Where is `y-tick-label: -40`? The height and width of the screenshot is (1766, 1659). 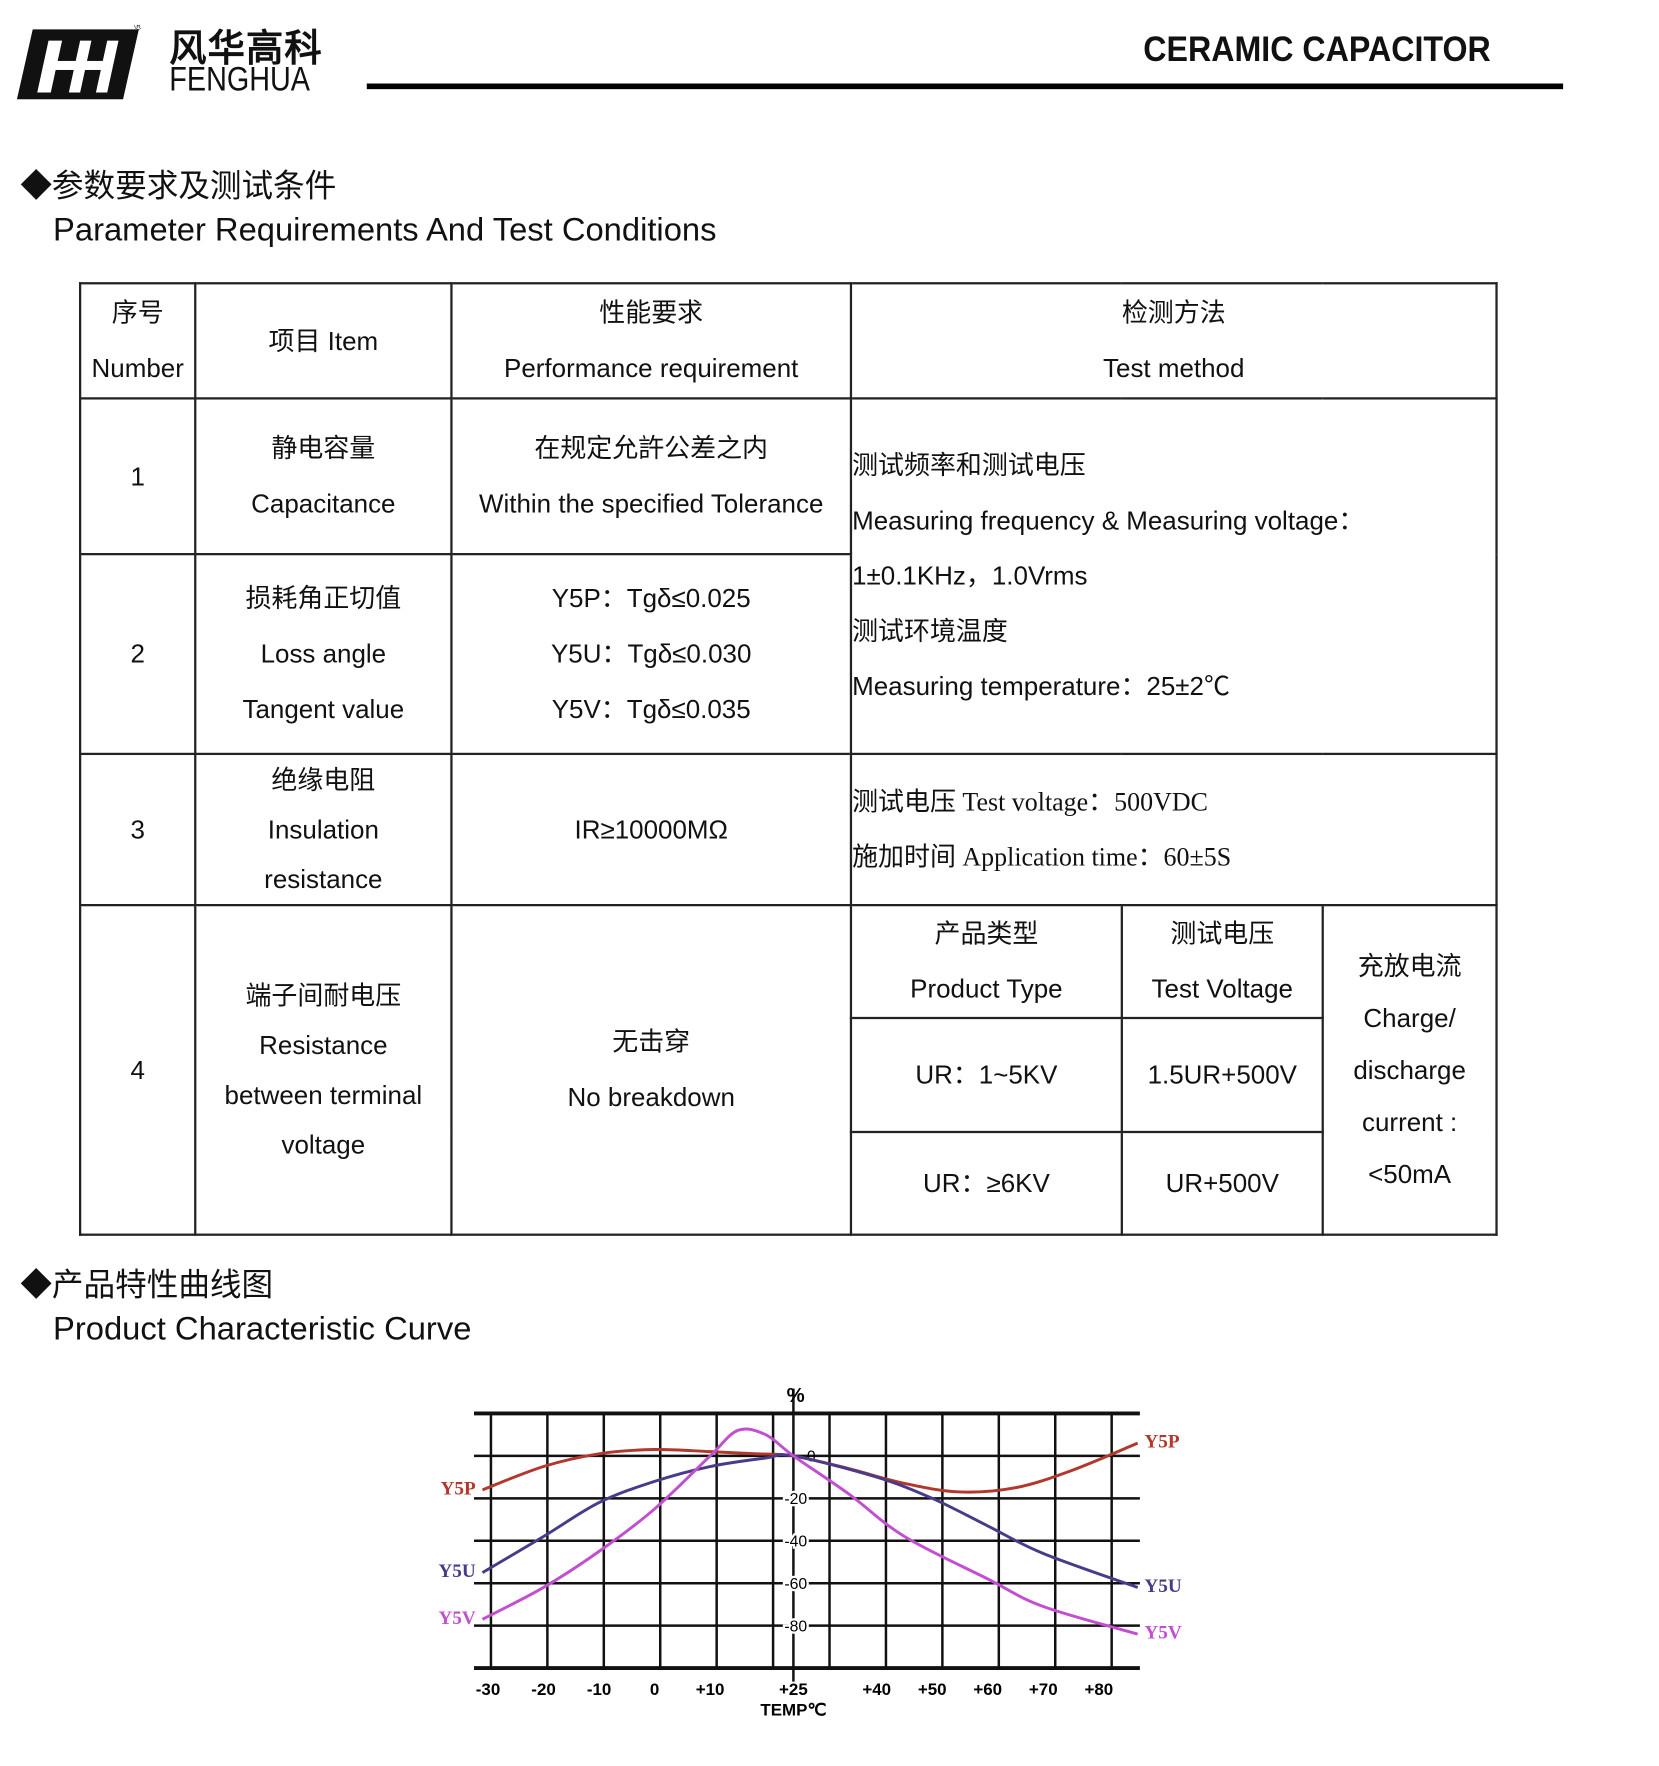
y-tick-label: -40 is located at coordinates (795, 1541).